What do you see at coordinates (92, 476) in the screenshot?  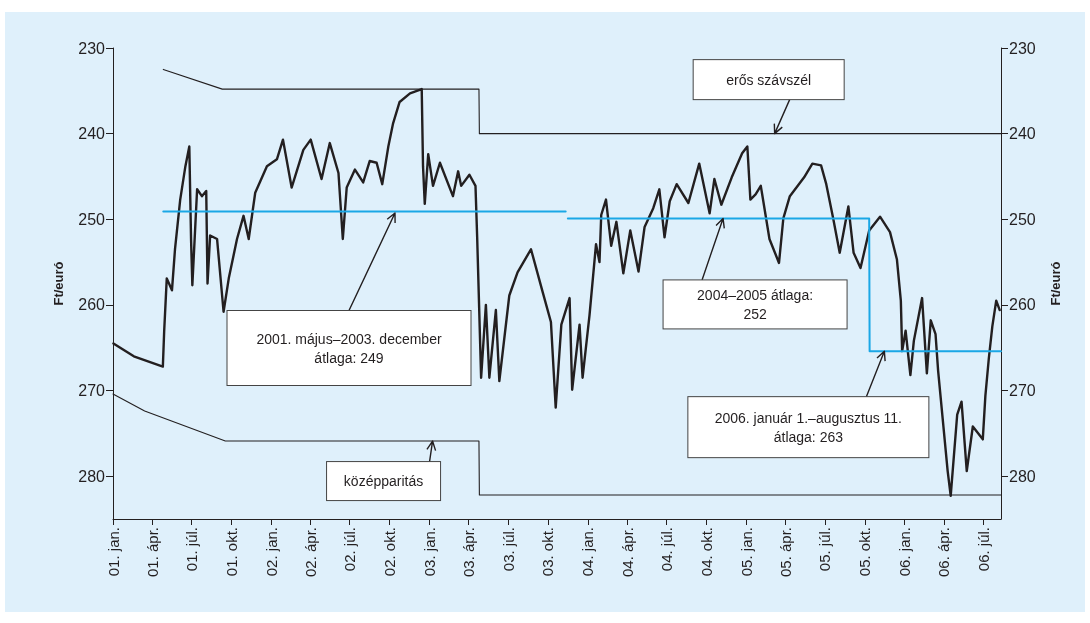 I see `y-tick-label: 280` at bounding box center [92, 476].